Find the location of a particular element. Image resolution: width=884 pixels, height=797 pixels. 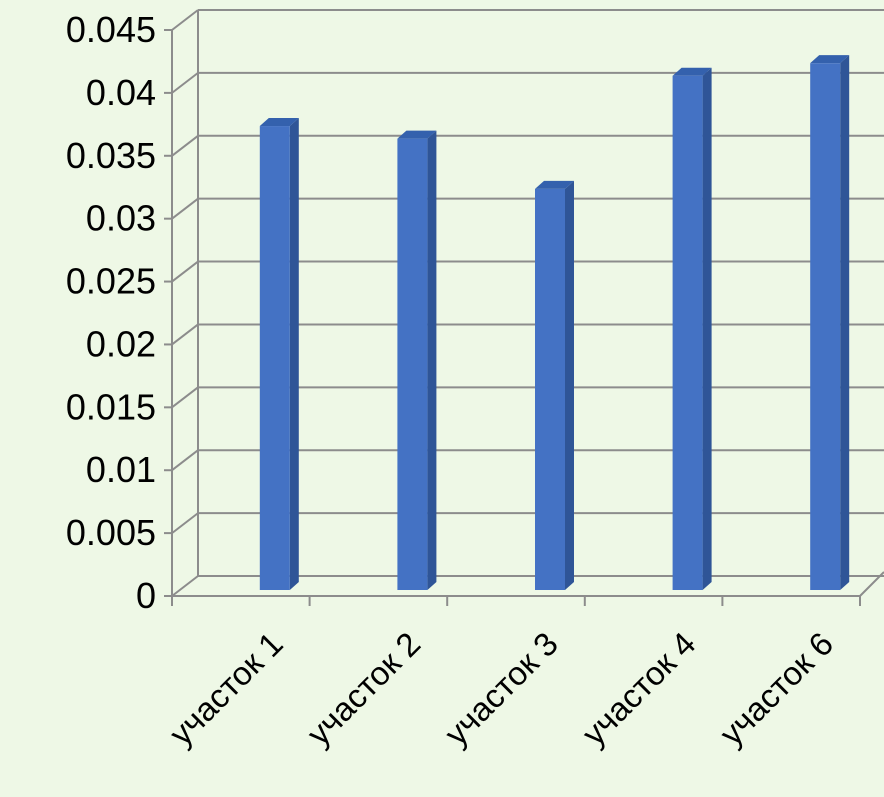

floor-right-edge is located at coordinates (871, 584).